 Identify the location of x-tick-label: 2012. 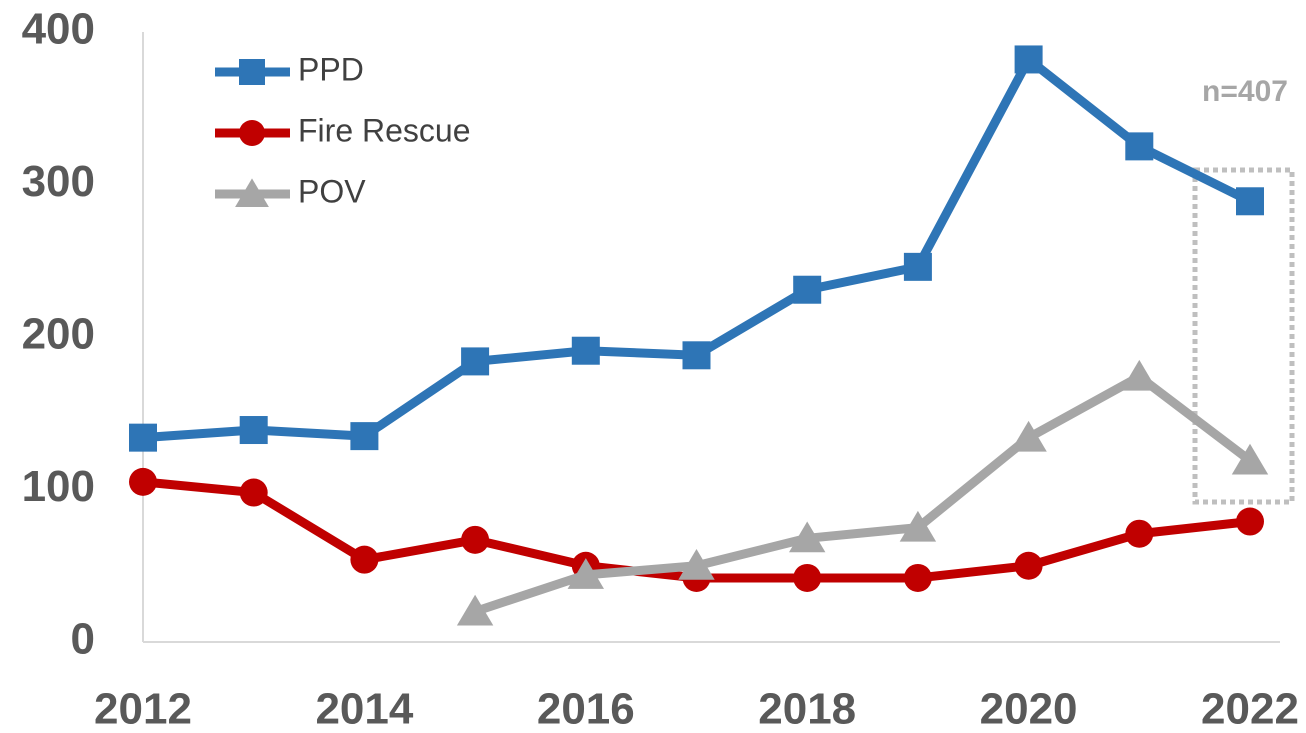
(143, 709).